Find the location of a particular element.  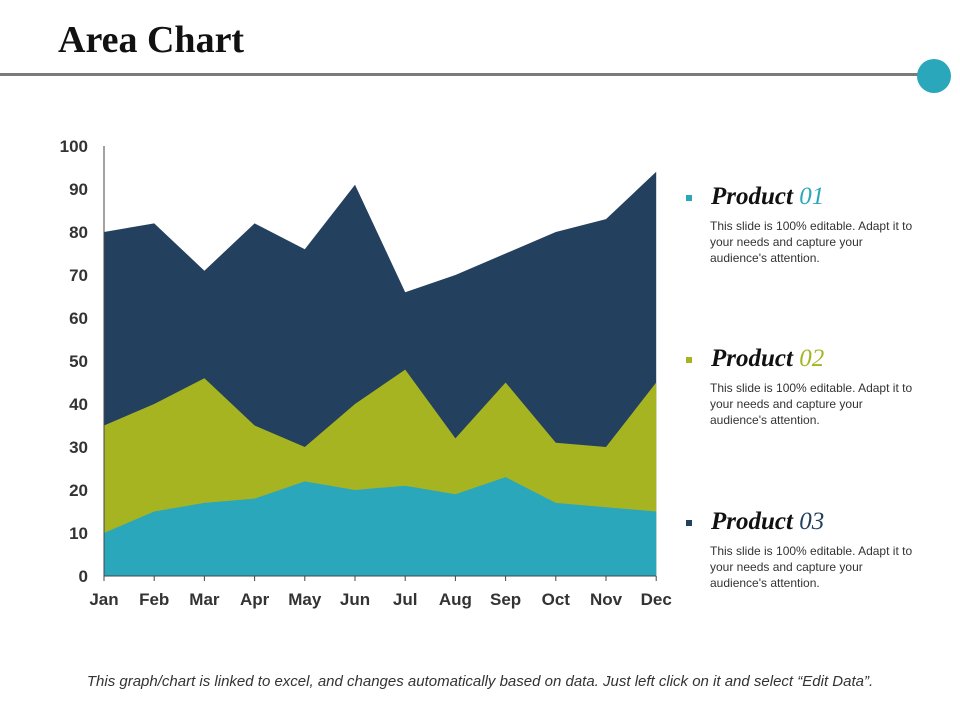

x-tick-label: Nov is located at coordinates (606, 599).